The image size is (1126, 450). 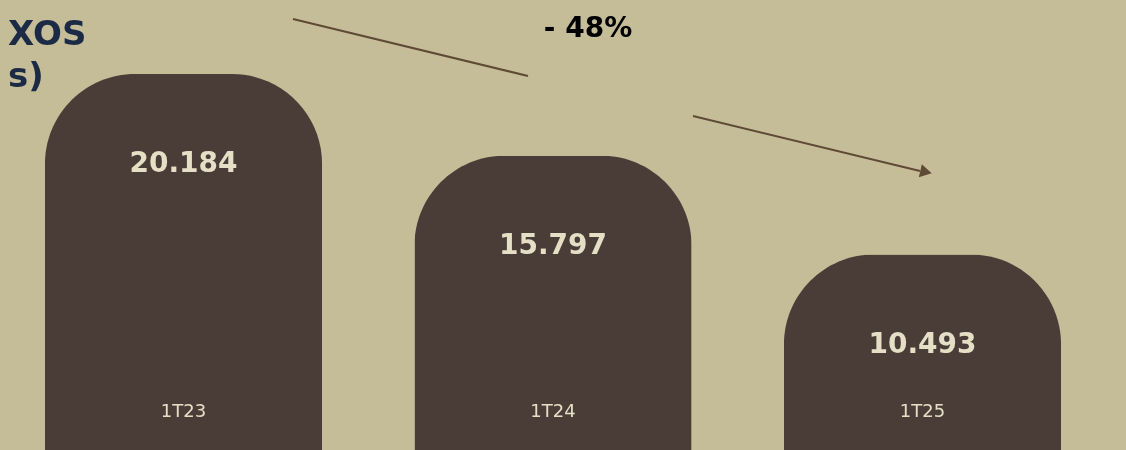 I want to click on chart-title: XOS s), so click(x=47, y=54).